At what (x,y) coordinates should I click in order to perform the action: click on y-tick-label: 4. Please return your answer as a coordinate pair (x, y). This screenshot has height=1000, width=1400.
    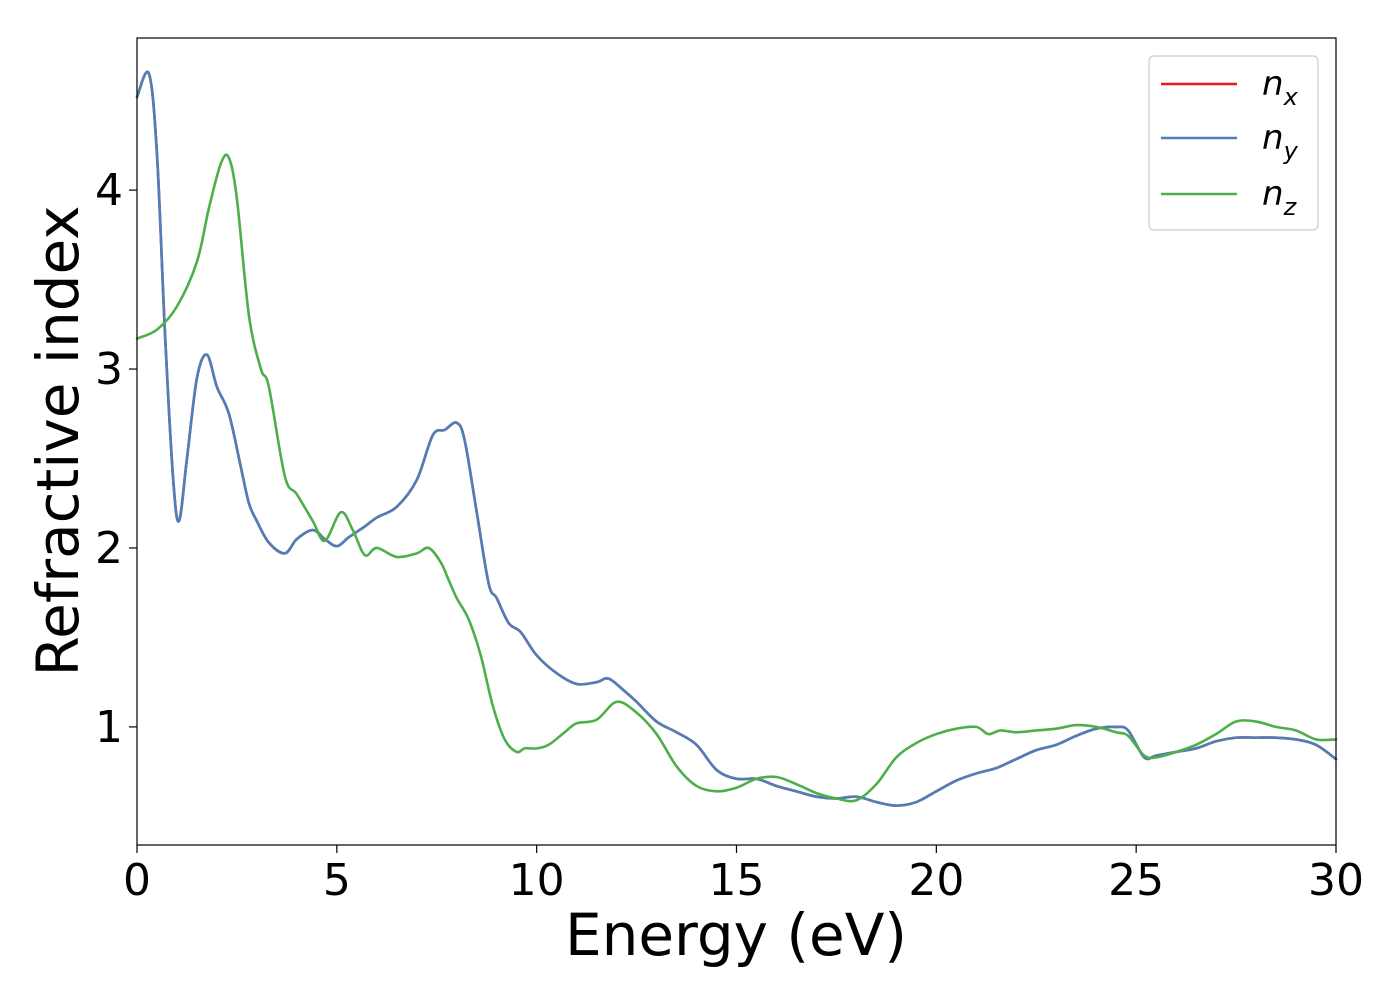
    Looking at the image, I should click on (109, 190).